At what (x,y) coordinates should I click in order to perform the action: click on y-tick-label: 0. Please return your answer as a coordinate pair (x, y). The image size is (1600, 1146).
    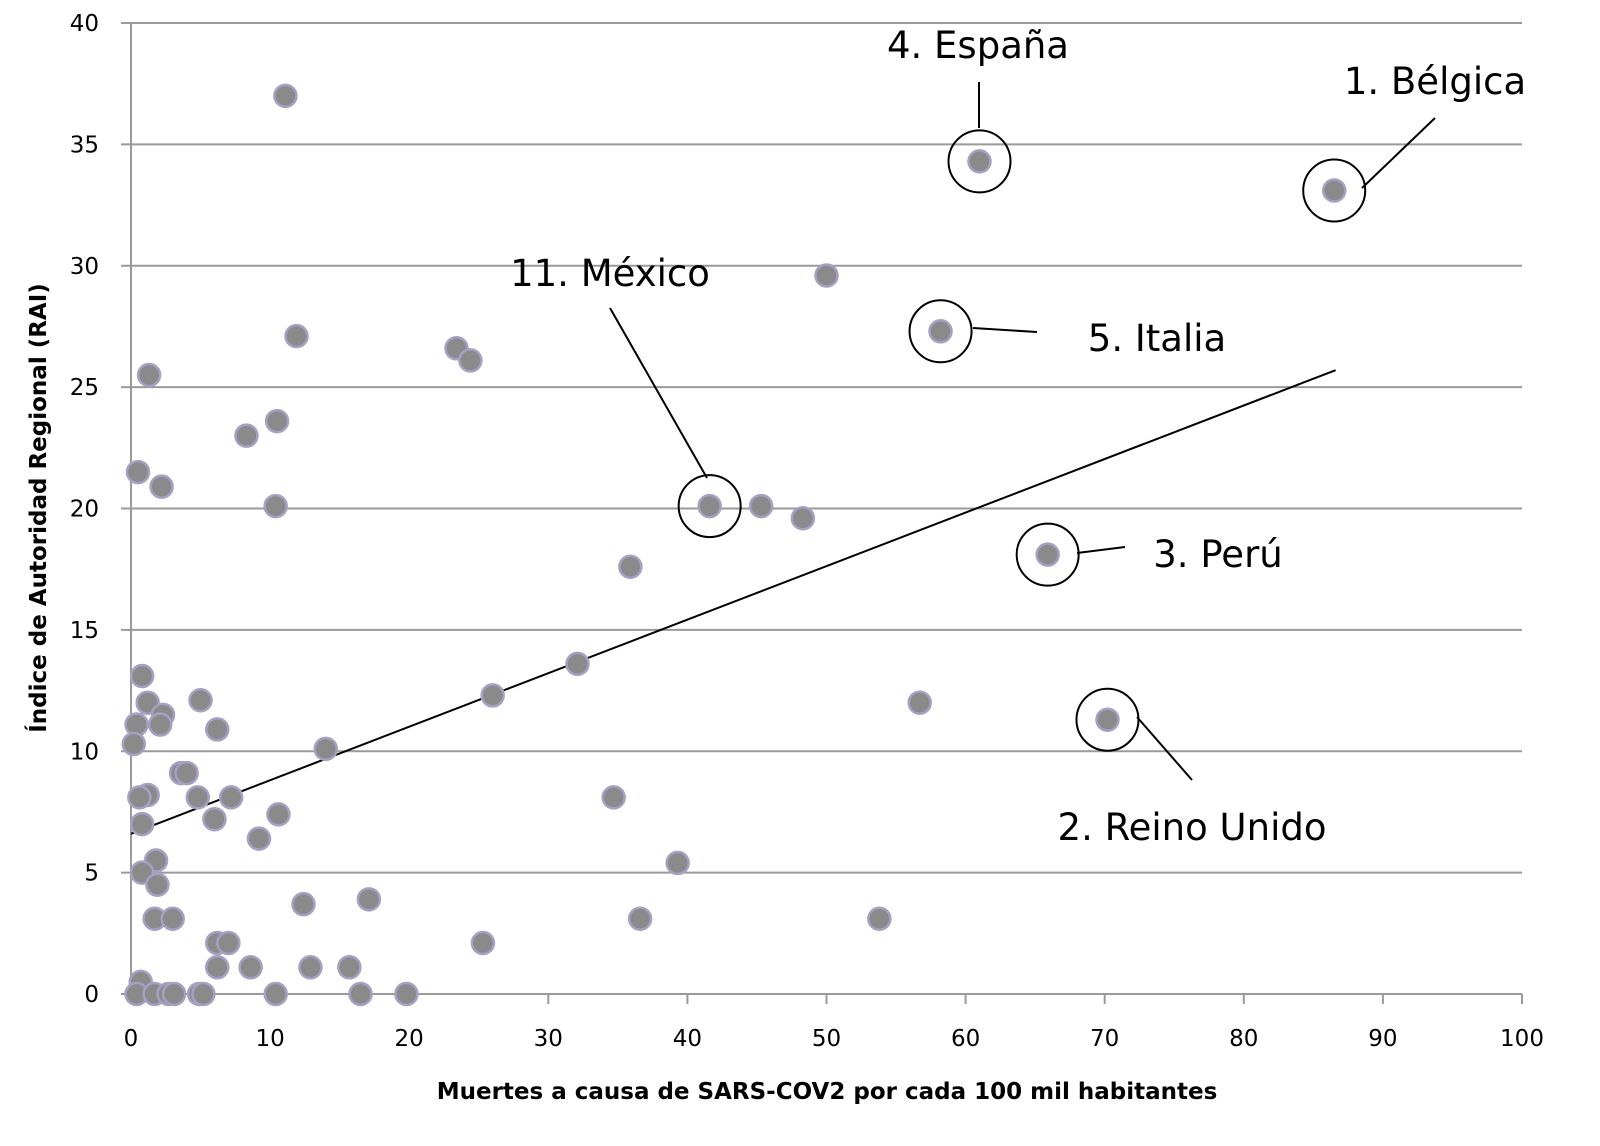
    Looking at the image, I should click on (91, 995).